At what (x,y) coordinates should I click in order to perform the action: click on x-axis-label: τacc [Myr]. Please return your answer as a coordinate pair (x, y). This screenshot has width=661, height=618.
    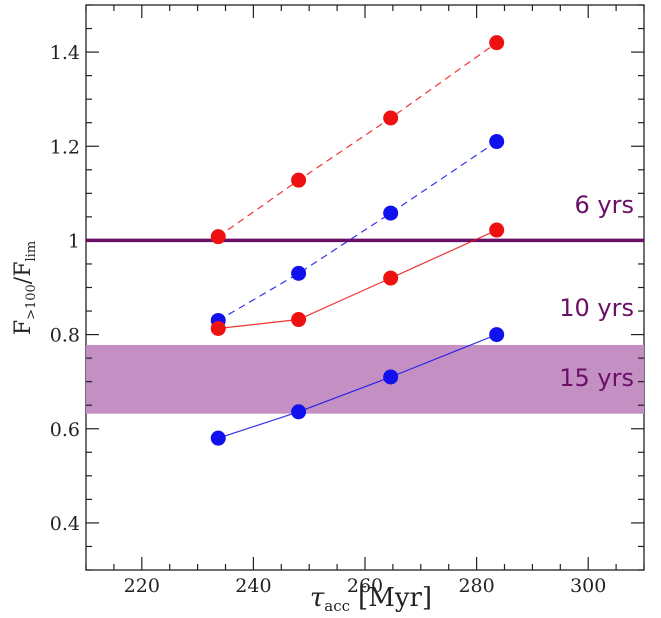
    Looking at the image, I should click on (371, 599).